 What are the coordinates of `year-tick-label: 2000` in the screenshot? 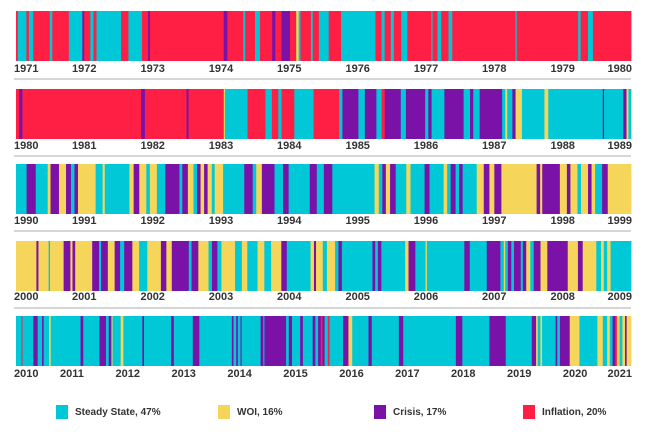 It's located at (26, 297).